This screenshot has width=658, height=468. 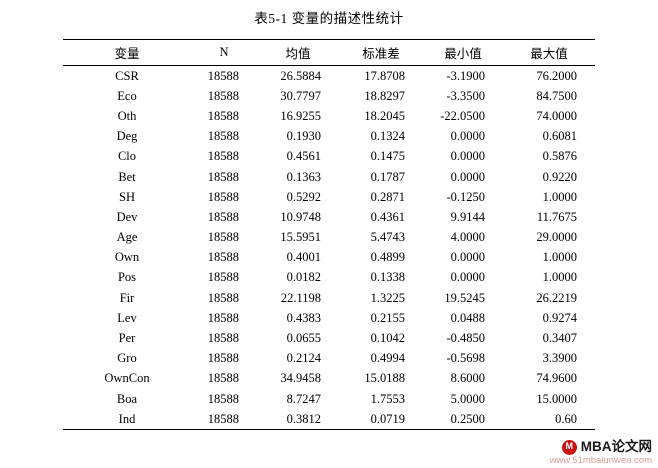 What do you see at coordinates (387, 237) in the screenshot?
I see `value-cell: 5.4743` at bounding box center [387, 237].